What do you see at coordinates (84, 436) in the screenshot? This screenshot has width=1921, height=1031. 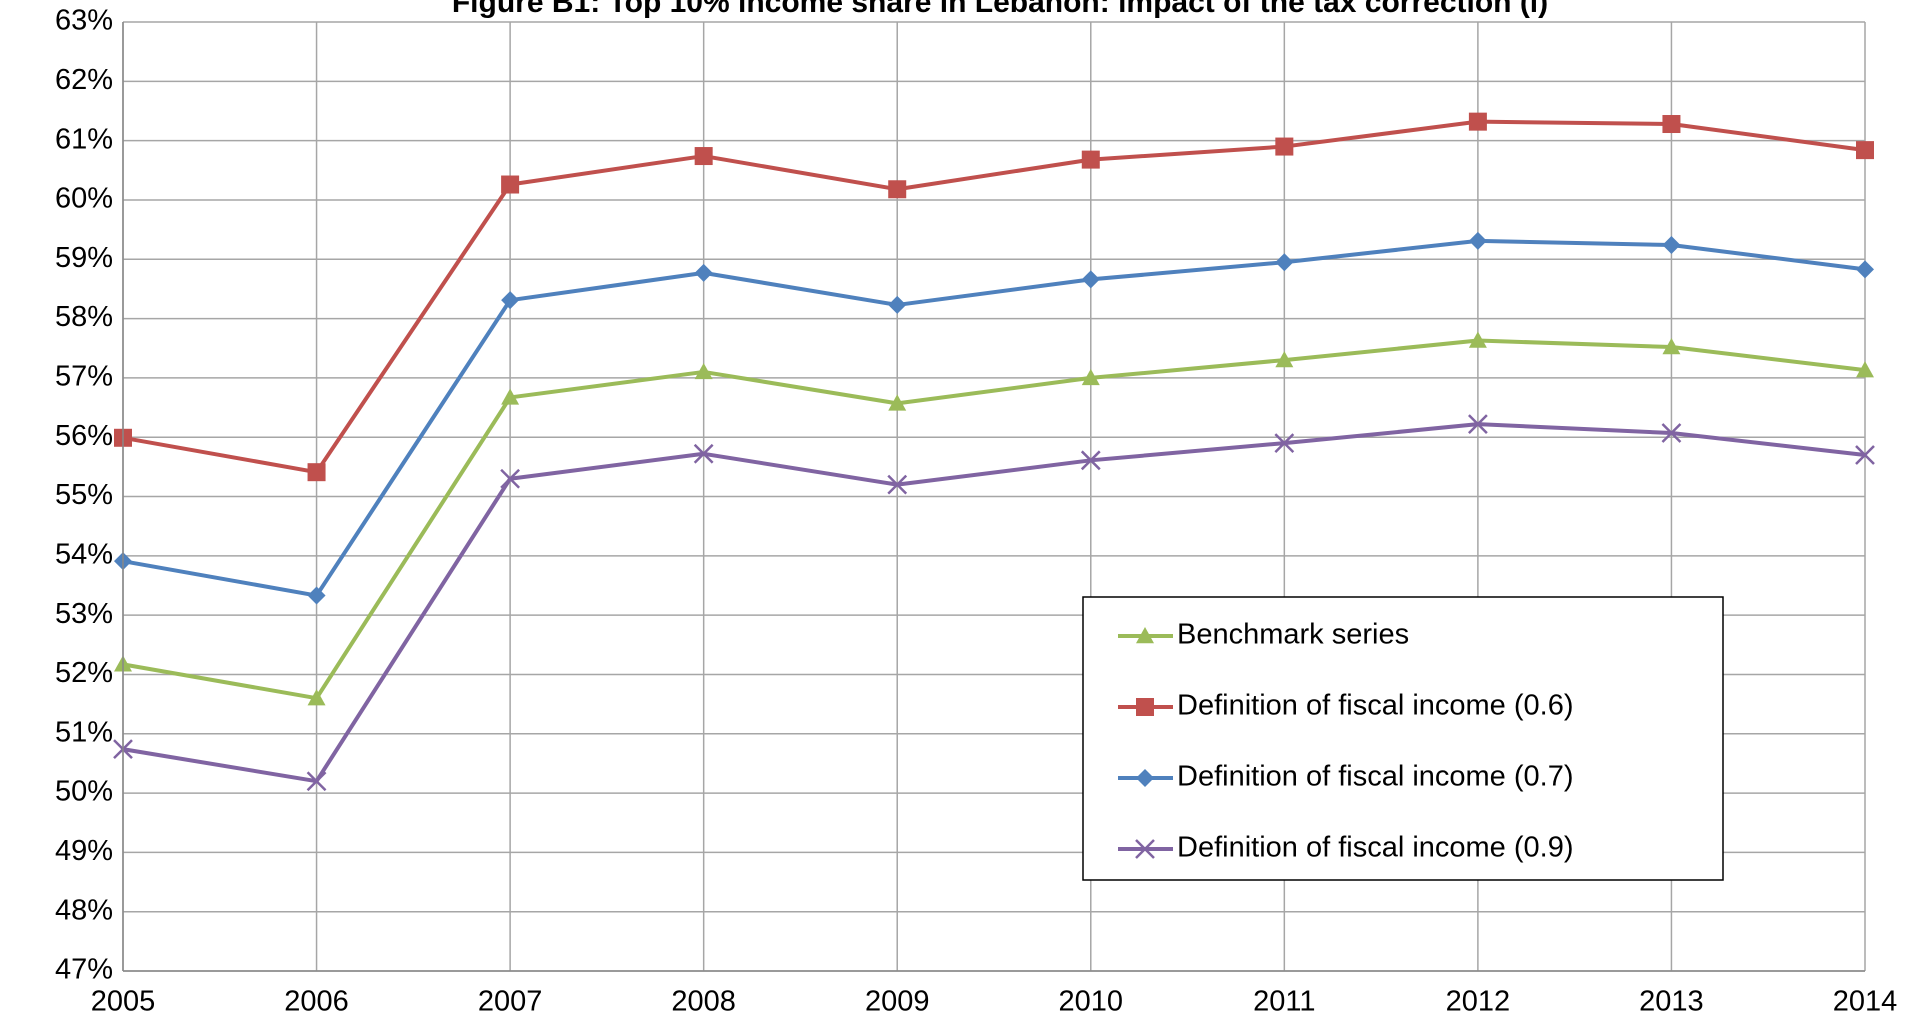 I see `y-tick-label: 56%` at bounding box center [84, 436].